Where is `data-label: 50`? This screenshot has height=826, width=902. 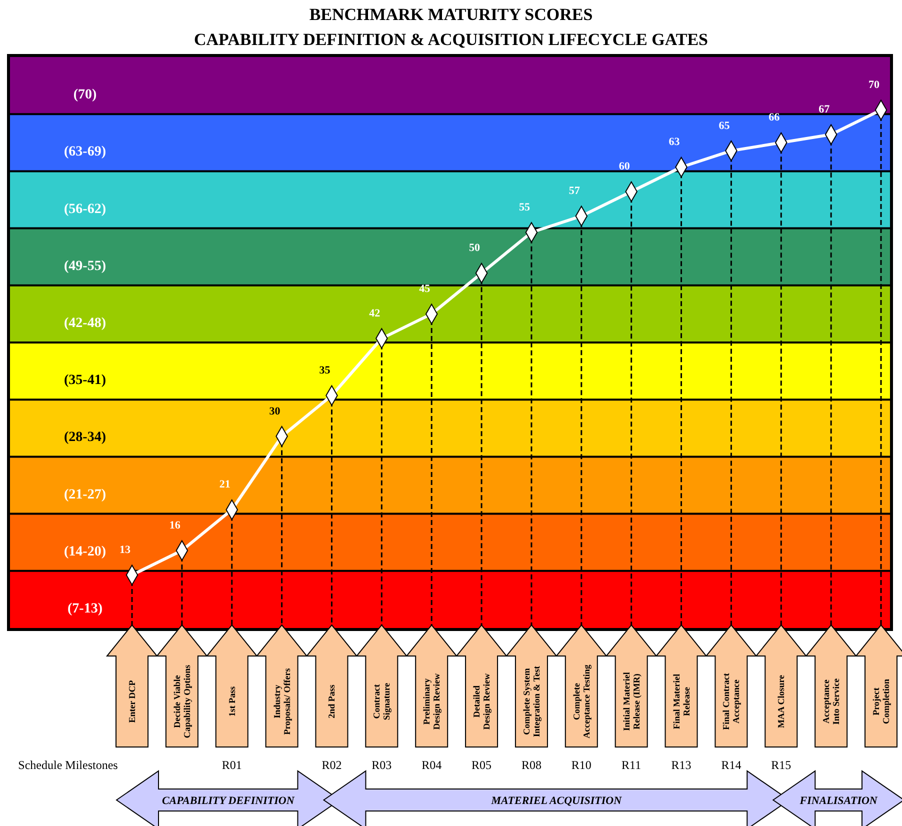
data-label: 50 is located at coordinates (475, 248).